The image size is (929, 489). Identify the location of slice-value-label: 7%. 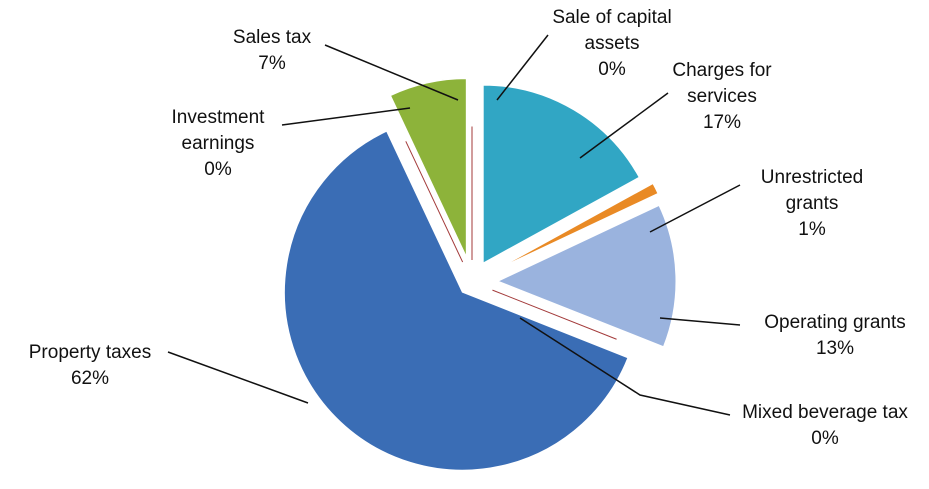
(272, 63).